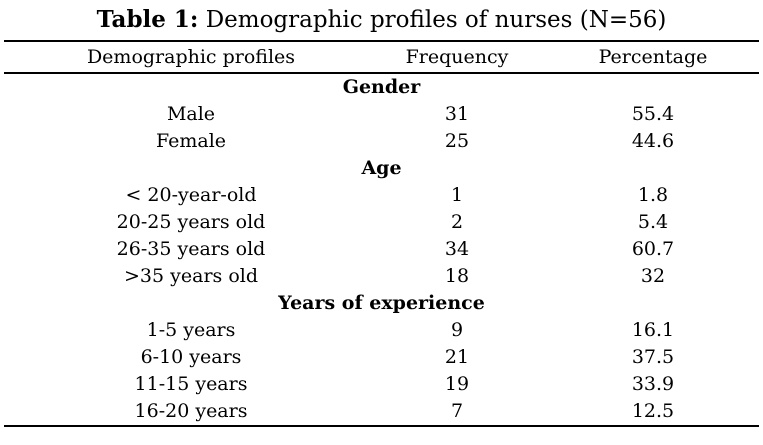 Image resolution: width=763 pixels, height=445 pixels. I want to click on section-title-experience: Years of experience, so click(381, 303).